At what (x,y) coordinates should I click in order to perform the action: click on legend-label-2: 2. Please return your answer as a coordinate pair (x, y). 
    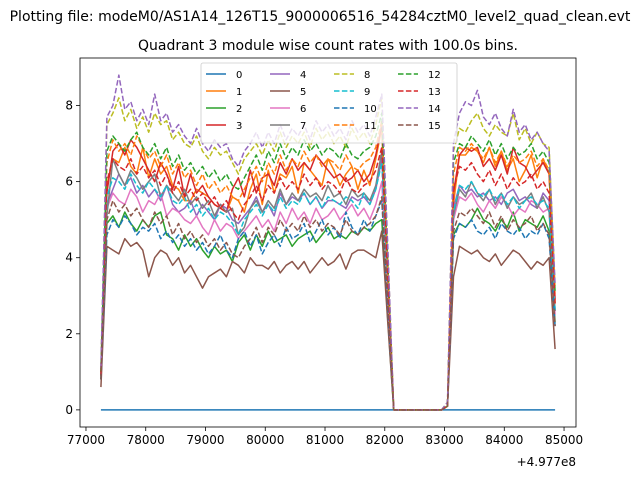
    Looking at the image, I should click on (239, 109).